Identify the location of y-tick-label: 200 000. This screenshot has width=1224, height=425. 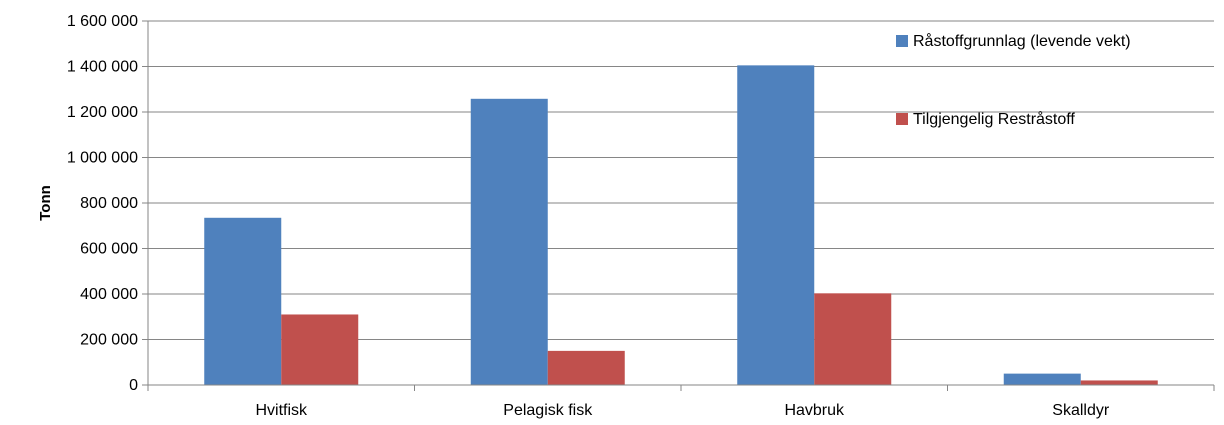
(109, 340).